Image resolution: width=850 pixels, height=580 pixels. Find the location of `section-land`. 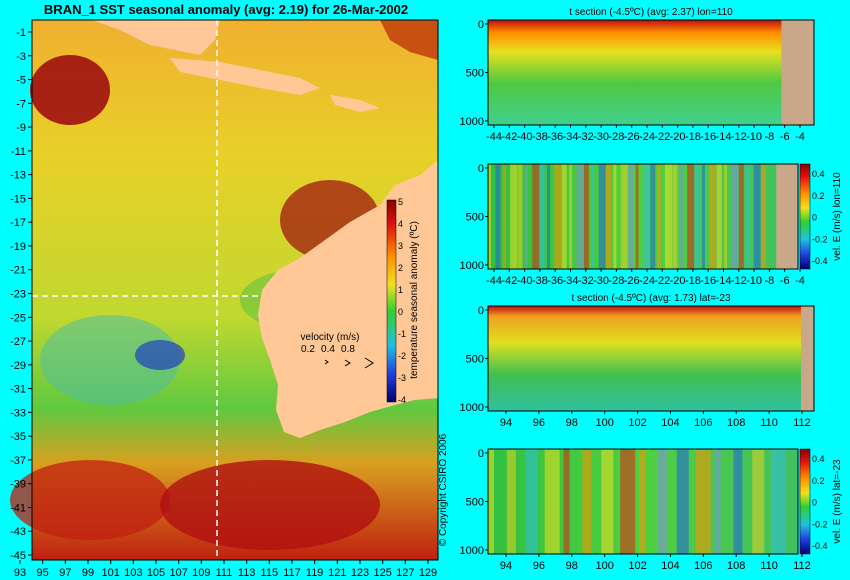

section-land is located at coordinates (787, 216).